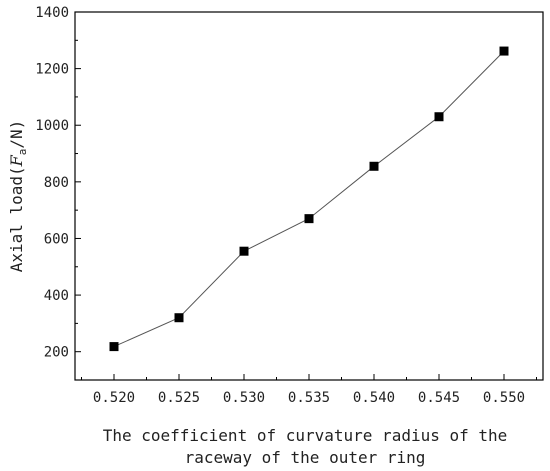 The image size is (550, 471). I want to click on x-tick-label: 0.540, so click(374, 398).